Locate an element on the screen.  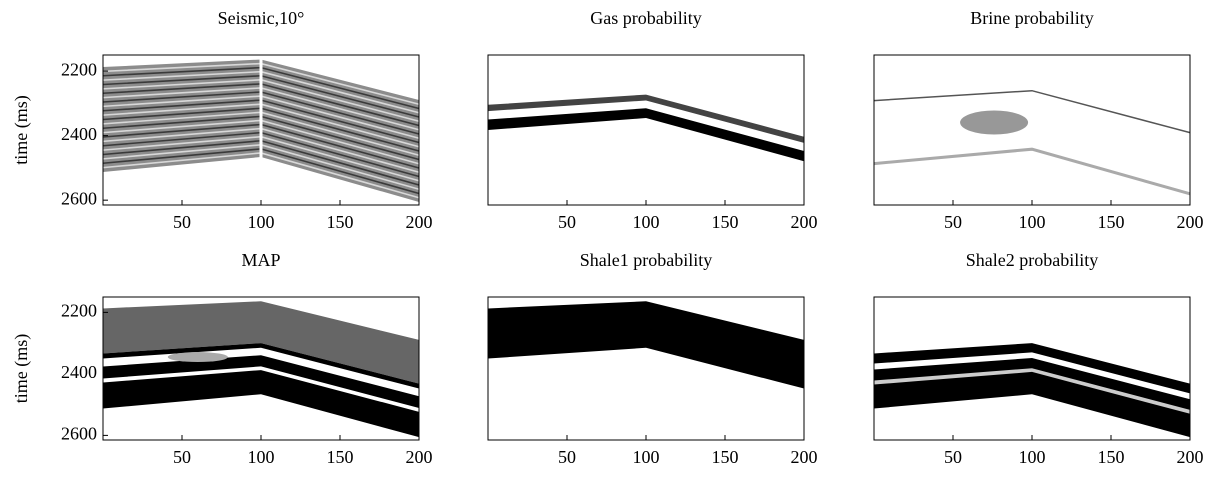
panel: Shale1 probability 50 100 150 200 is located at coordinates (652, 358).